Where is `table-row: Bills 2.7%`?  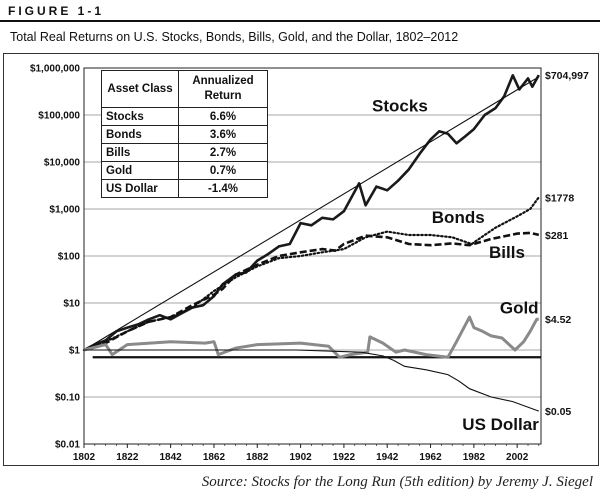
table-row: Bills 2.7% is located at coordinates (184, 152).